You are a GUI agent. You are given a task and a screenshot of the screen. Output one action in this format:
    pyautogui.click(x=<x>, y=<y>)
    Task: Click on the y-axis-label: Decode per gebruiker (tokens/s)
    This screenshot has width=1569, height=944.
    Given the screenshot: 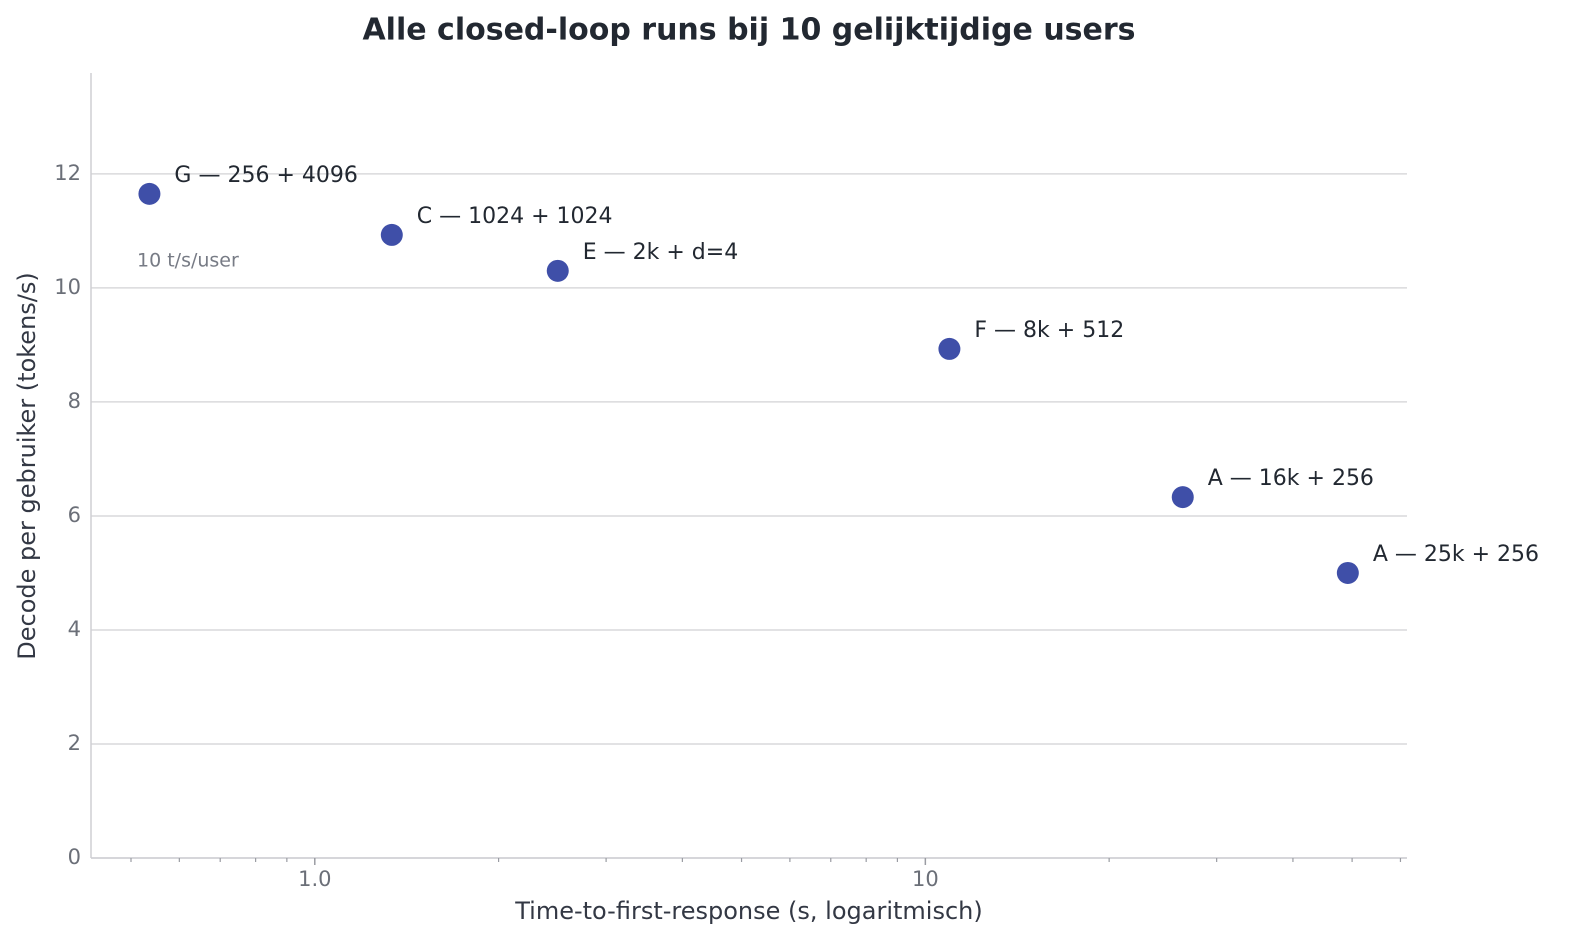 What is the action you would take?
    pyautogui.click(x=27, y=465)
    